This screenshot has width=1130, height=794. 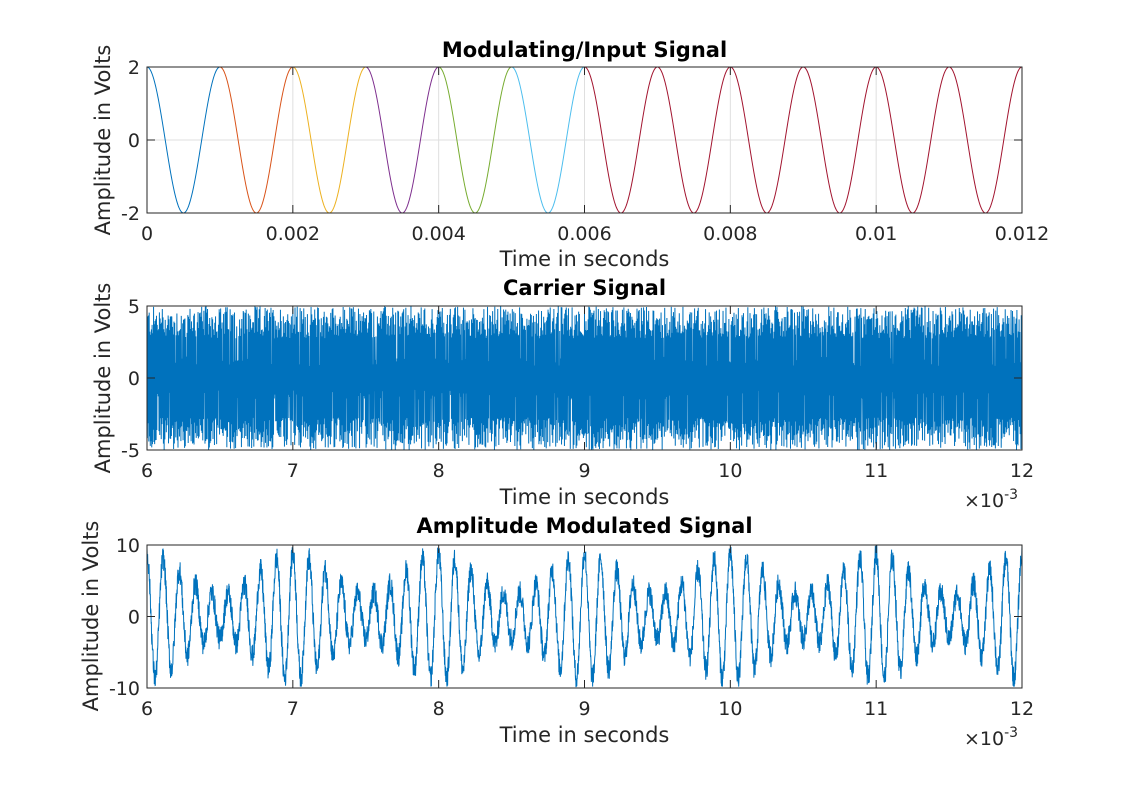 What do you see at coordinates (91, 616) in the screenshot?
I see `y-axis-label-am: Amplitude in Volts` at bounding box center [91, 616].